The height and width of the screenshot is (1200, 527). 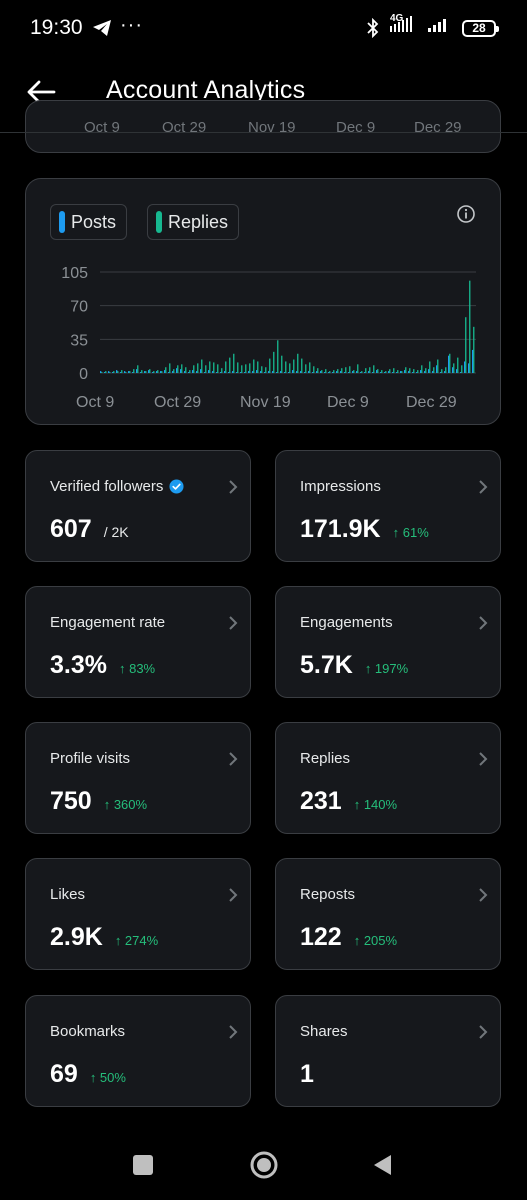 What do you see at coordinates (138, 506) in the screenshot?
I see `stat-card-verified-followers: Verified followers 607 / 2K` at bounding box center [138, 506].